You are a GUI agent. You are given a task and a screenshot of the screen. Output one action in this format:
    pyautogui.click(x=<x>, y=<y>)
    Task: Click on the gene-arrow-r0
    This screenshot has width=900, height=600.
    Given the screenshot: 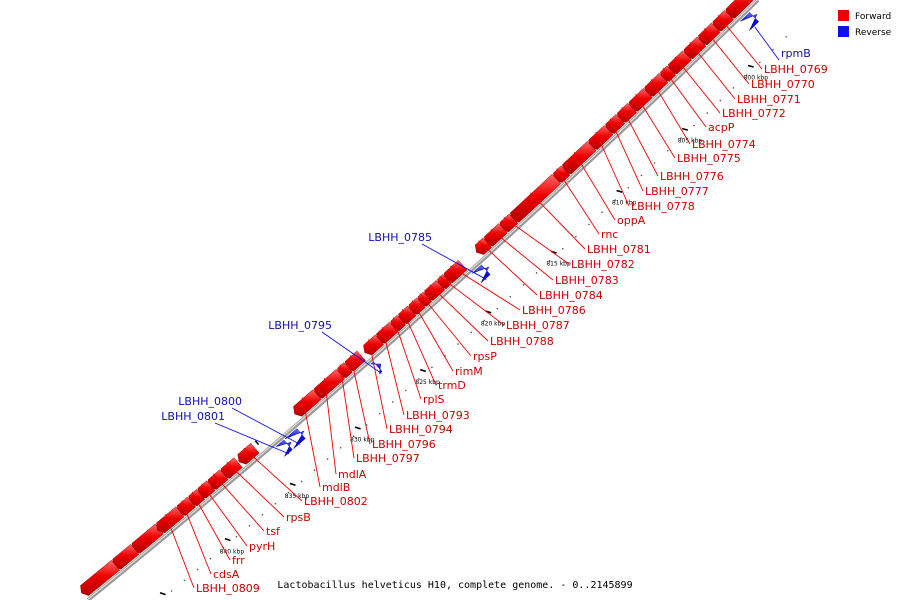 What is the action you would take?
    pyautogui.click(x=750, y=21)
    